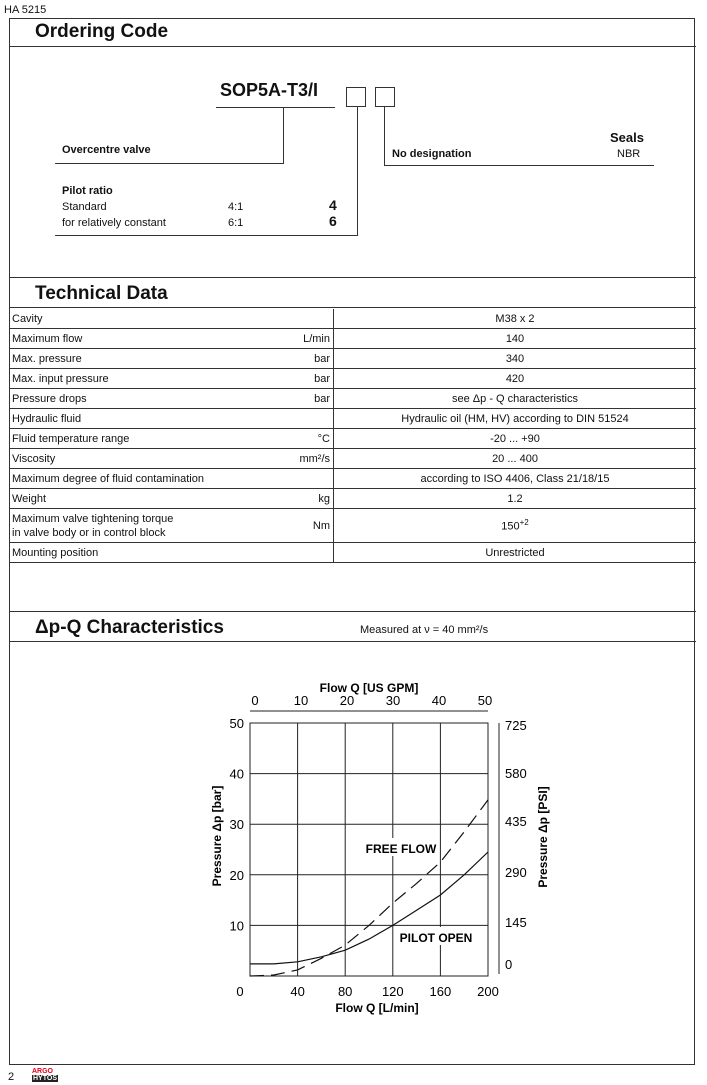  Describe the element at coordinates (237, 925) in the screenshot. I see `y-tick-label: 10` at that location.